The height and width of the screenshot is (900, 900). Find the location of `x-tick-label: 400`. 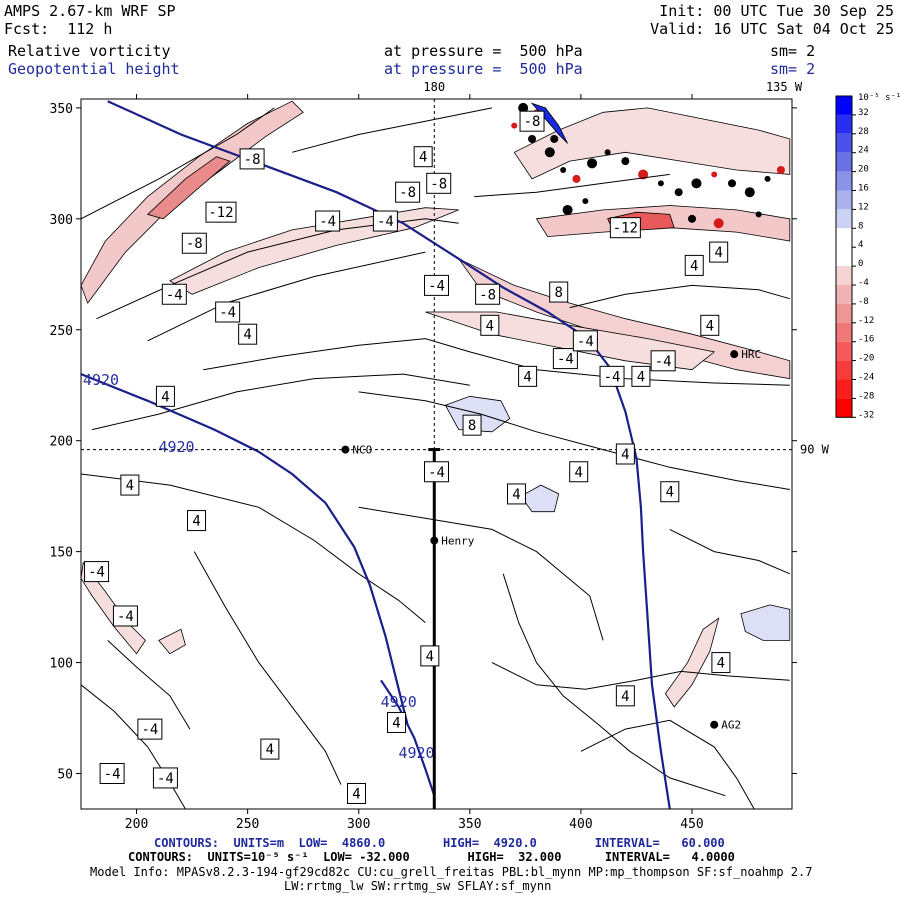

x-tick-label: 400 is located at coordinates (580, 823).